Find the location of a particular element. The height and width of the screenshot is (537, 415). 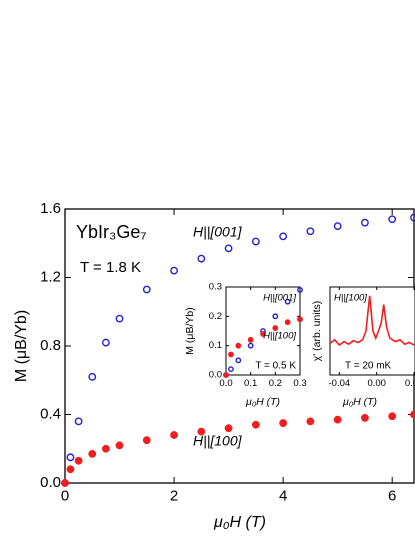

y-tick-label: 0.3 is located at coordinates (215, 287).